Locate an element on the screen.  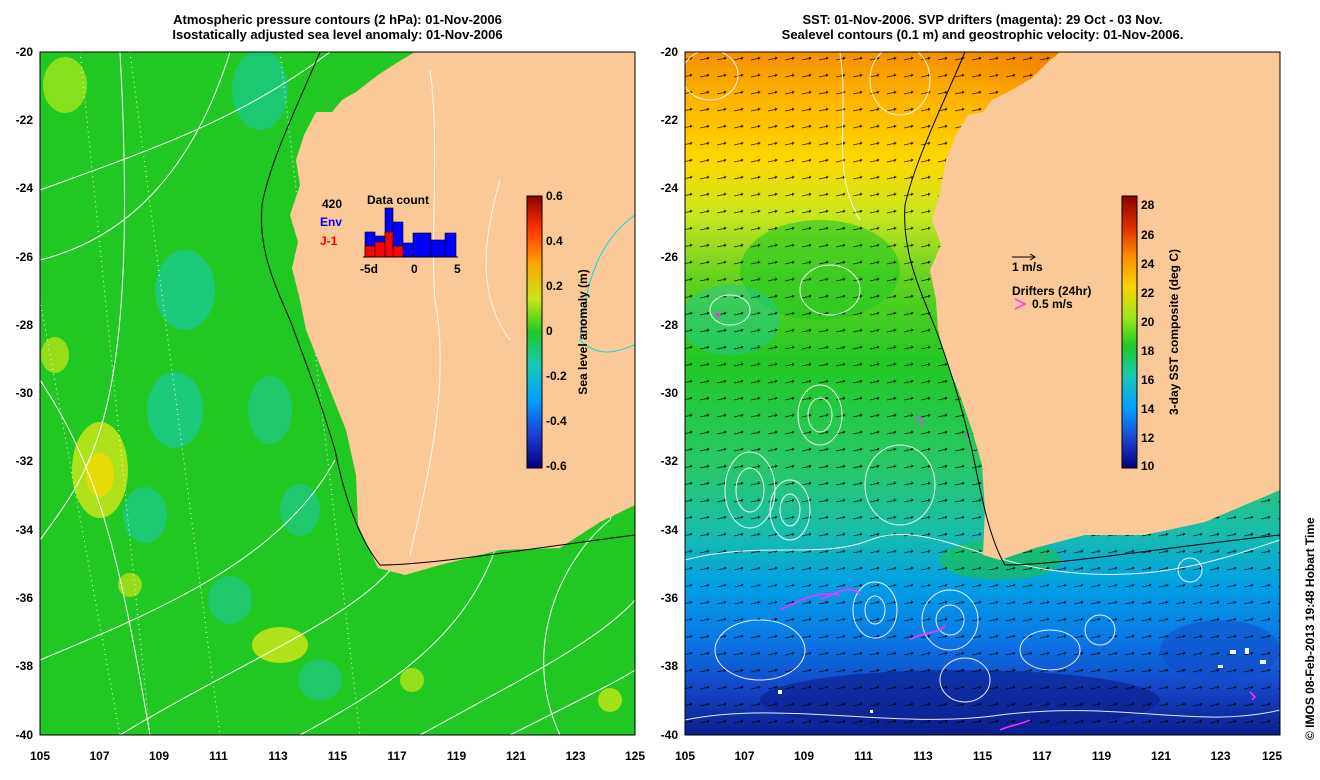
left-lat-tick-34: -34 is located at coordinates (25, 530).